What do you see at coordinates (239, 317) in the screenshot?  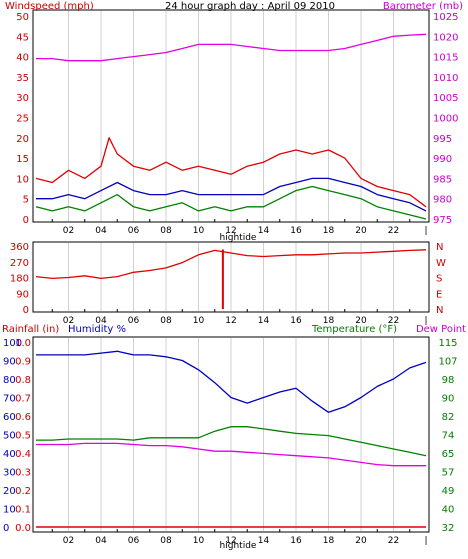 I see `direction-x-ticks: 02 04 06 08 10 12 14 16 18 20 22 |` at bounding box center [239, 317].